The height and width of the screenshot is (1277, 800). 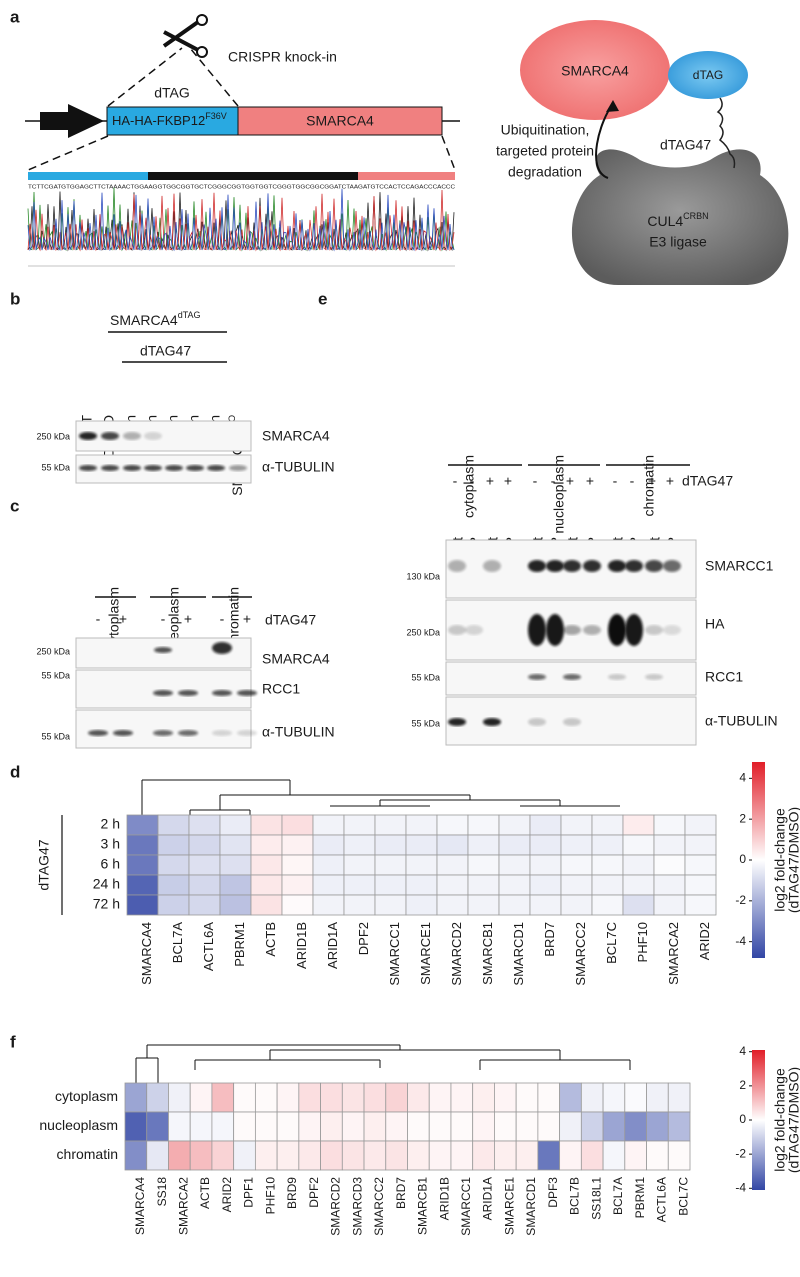 I want to click on blot, so click(x=163, y=729).